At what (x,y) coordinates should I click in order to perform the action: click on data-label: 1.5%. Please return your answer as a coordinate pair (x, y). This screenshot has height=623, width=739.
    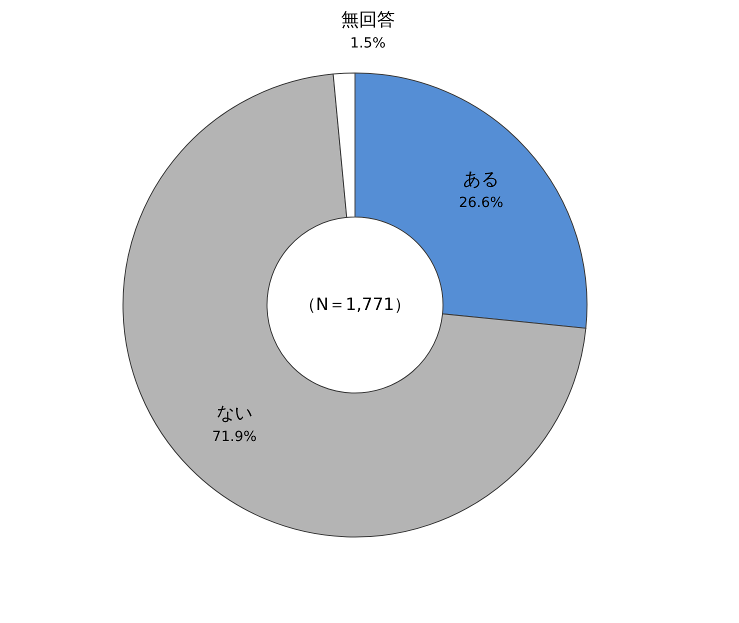
    Looking at the image, I should click on (368, 43).